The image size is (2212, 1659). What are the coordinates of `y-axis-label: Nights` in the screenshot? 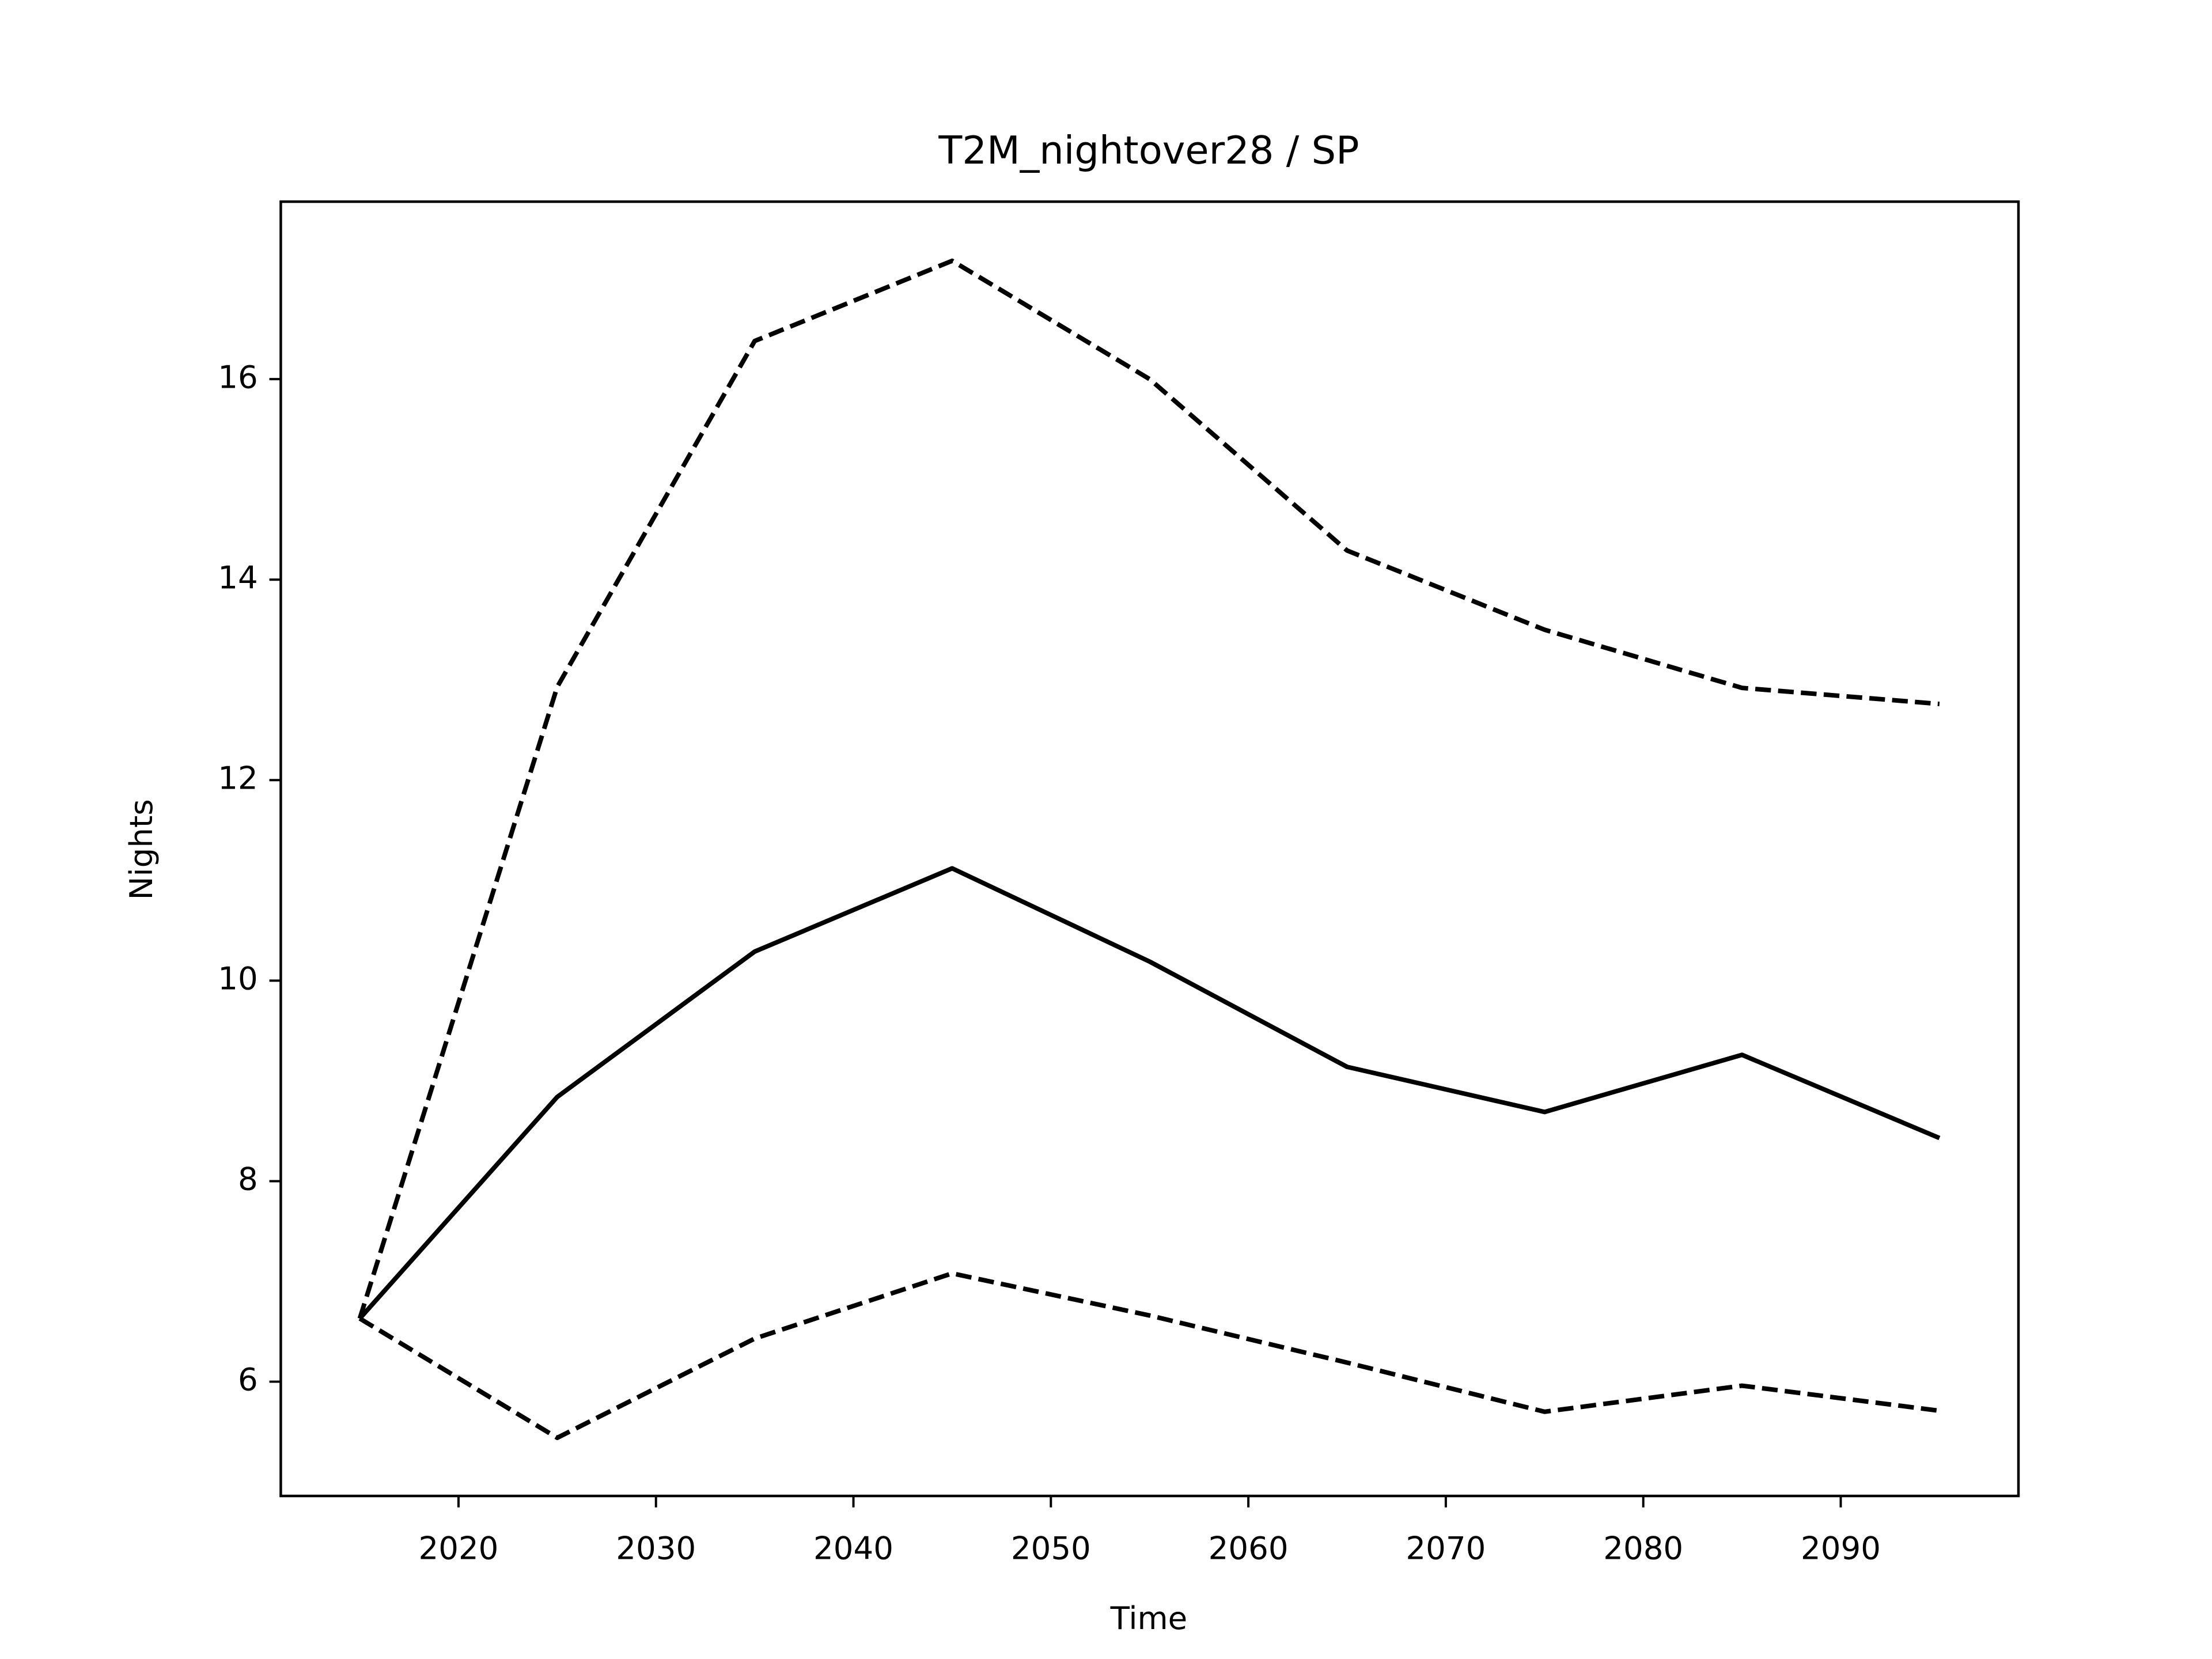 It's located at (141, 849).